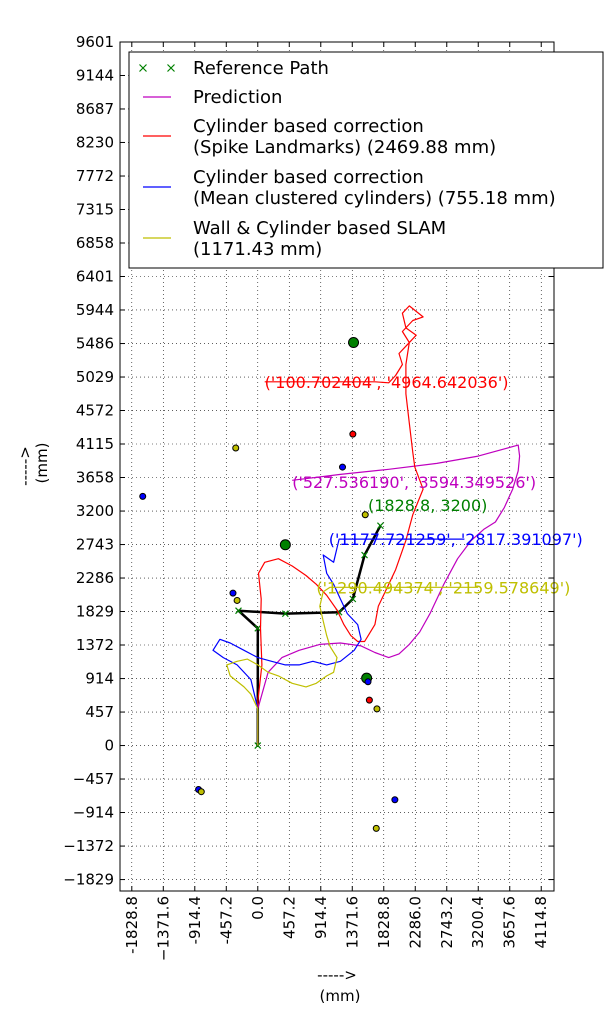 The height and width of the screenshot is (1015, 615). I want to click on x-tick-label: -914.4, so click(195, 920).